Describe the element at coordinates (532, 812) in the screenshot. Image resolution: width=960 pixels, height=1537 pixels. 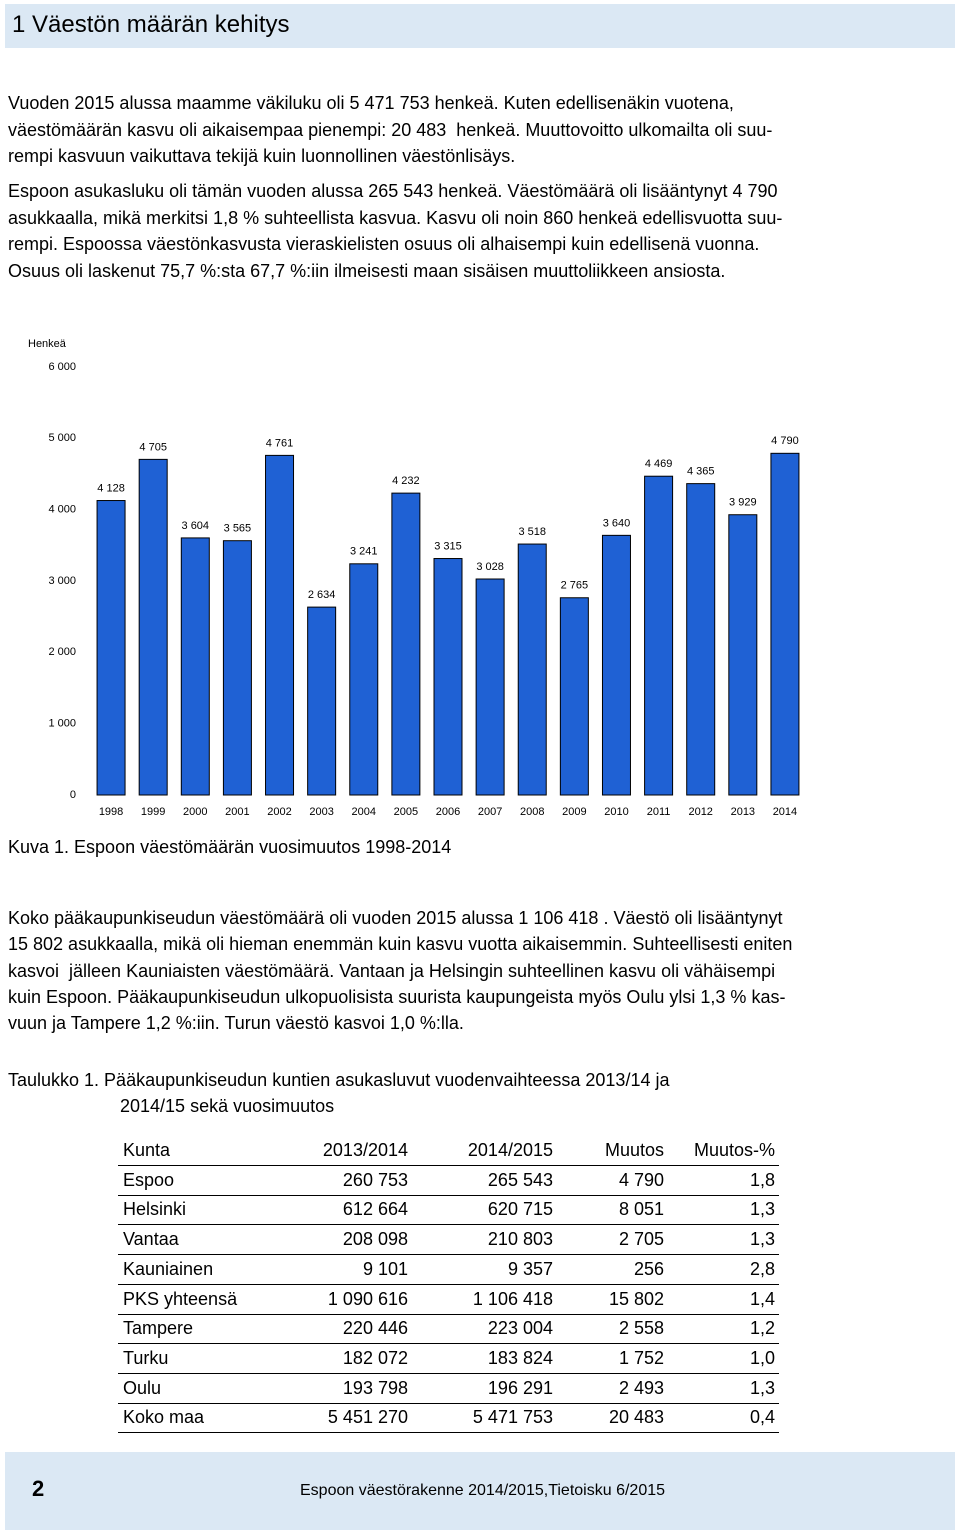
I see `x-tick-label: 2008` at that location.